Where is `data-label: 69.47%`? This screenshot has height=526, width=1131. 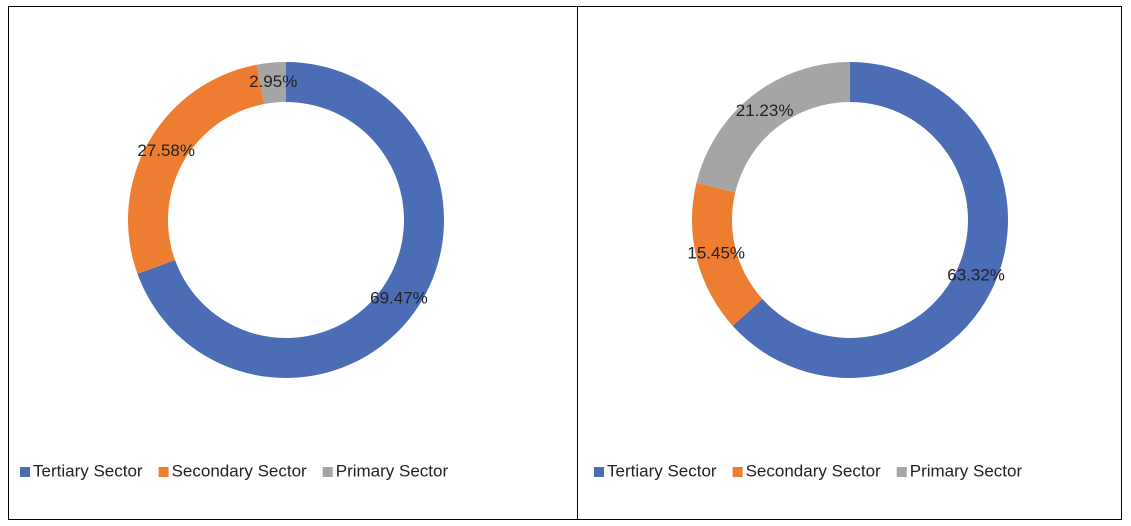
data-label: 69.47% is located at coordinates (399, 298).